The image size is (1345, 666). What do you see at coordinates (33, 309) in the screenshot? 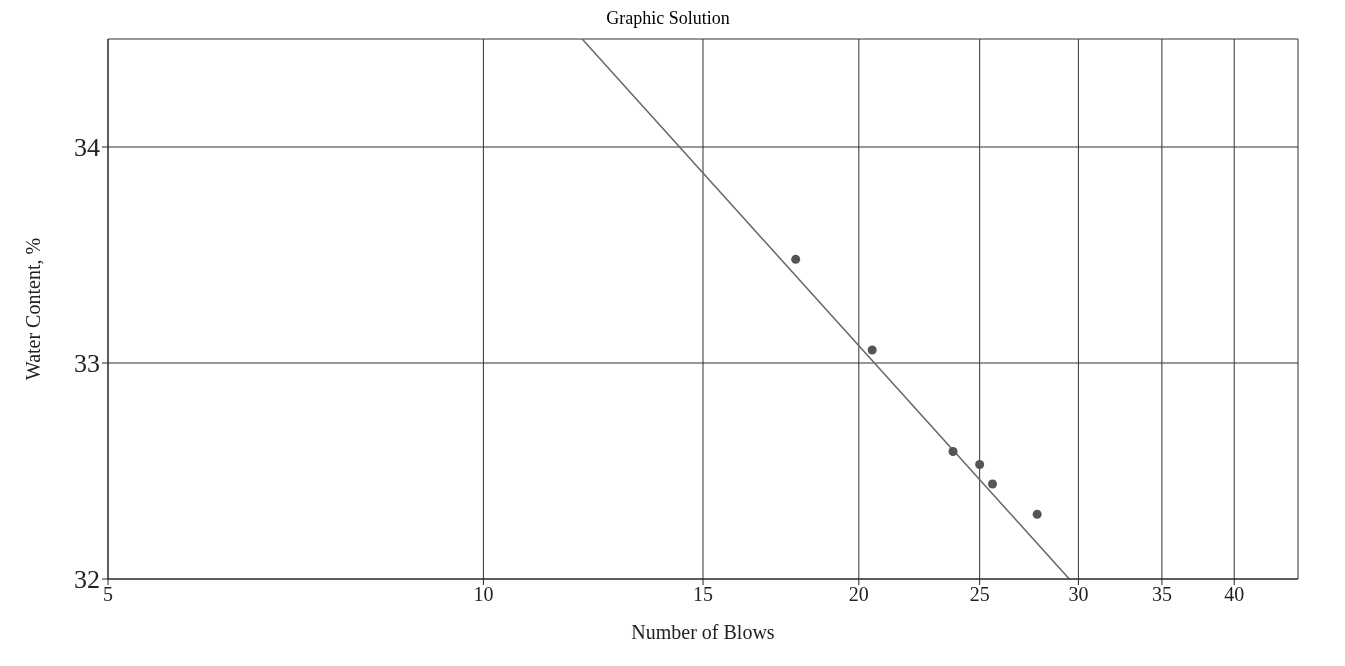
I see `y-axis-title: Water Content, %` at bounding box center [33, 309].